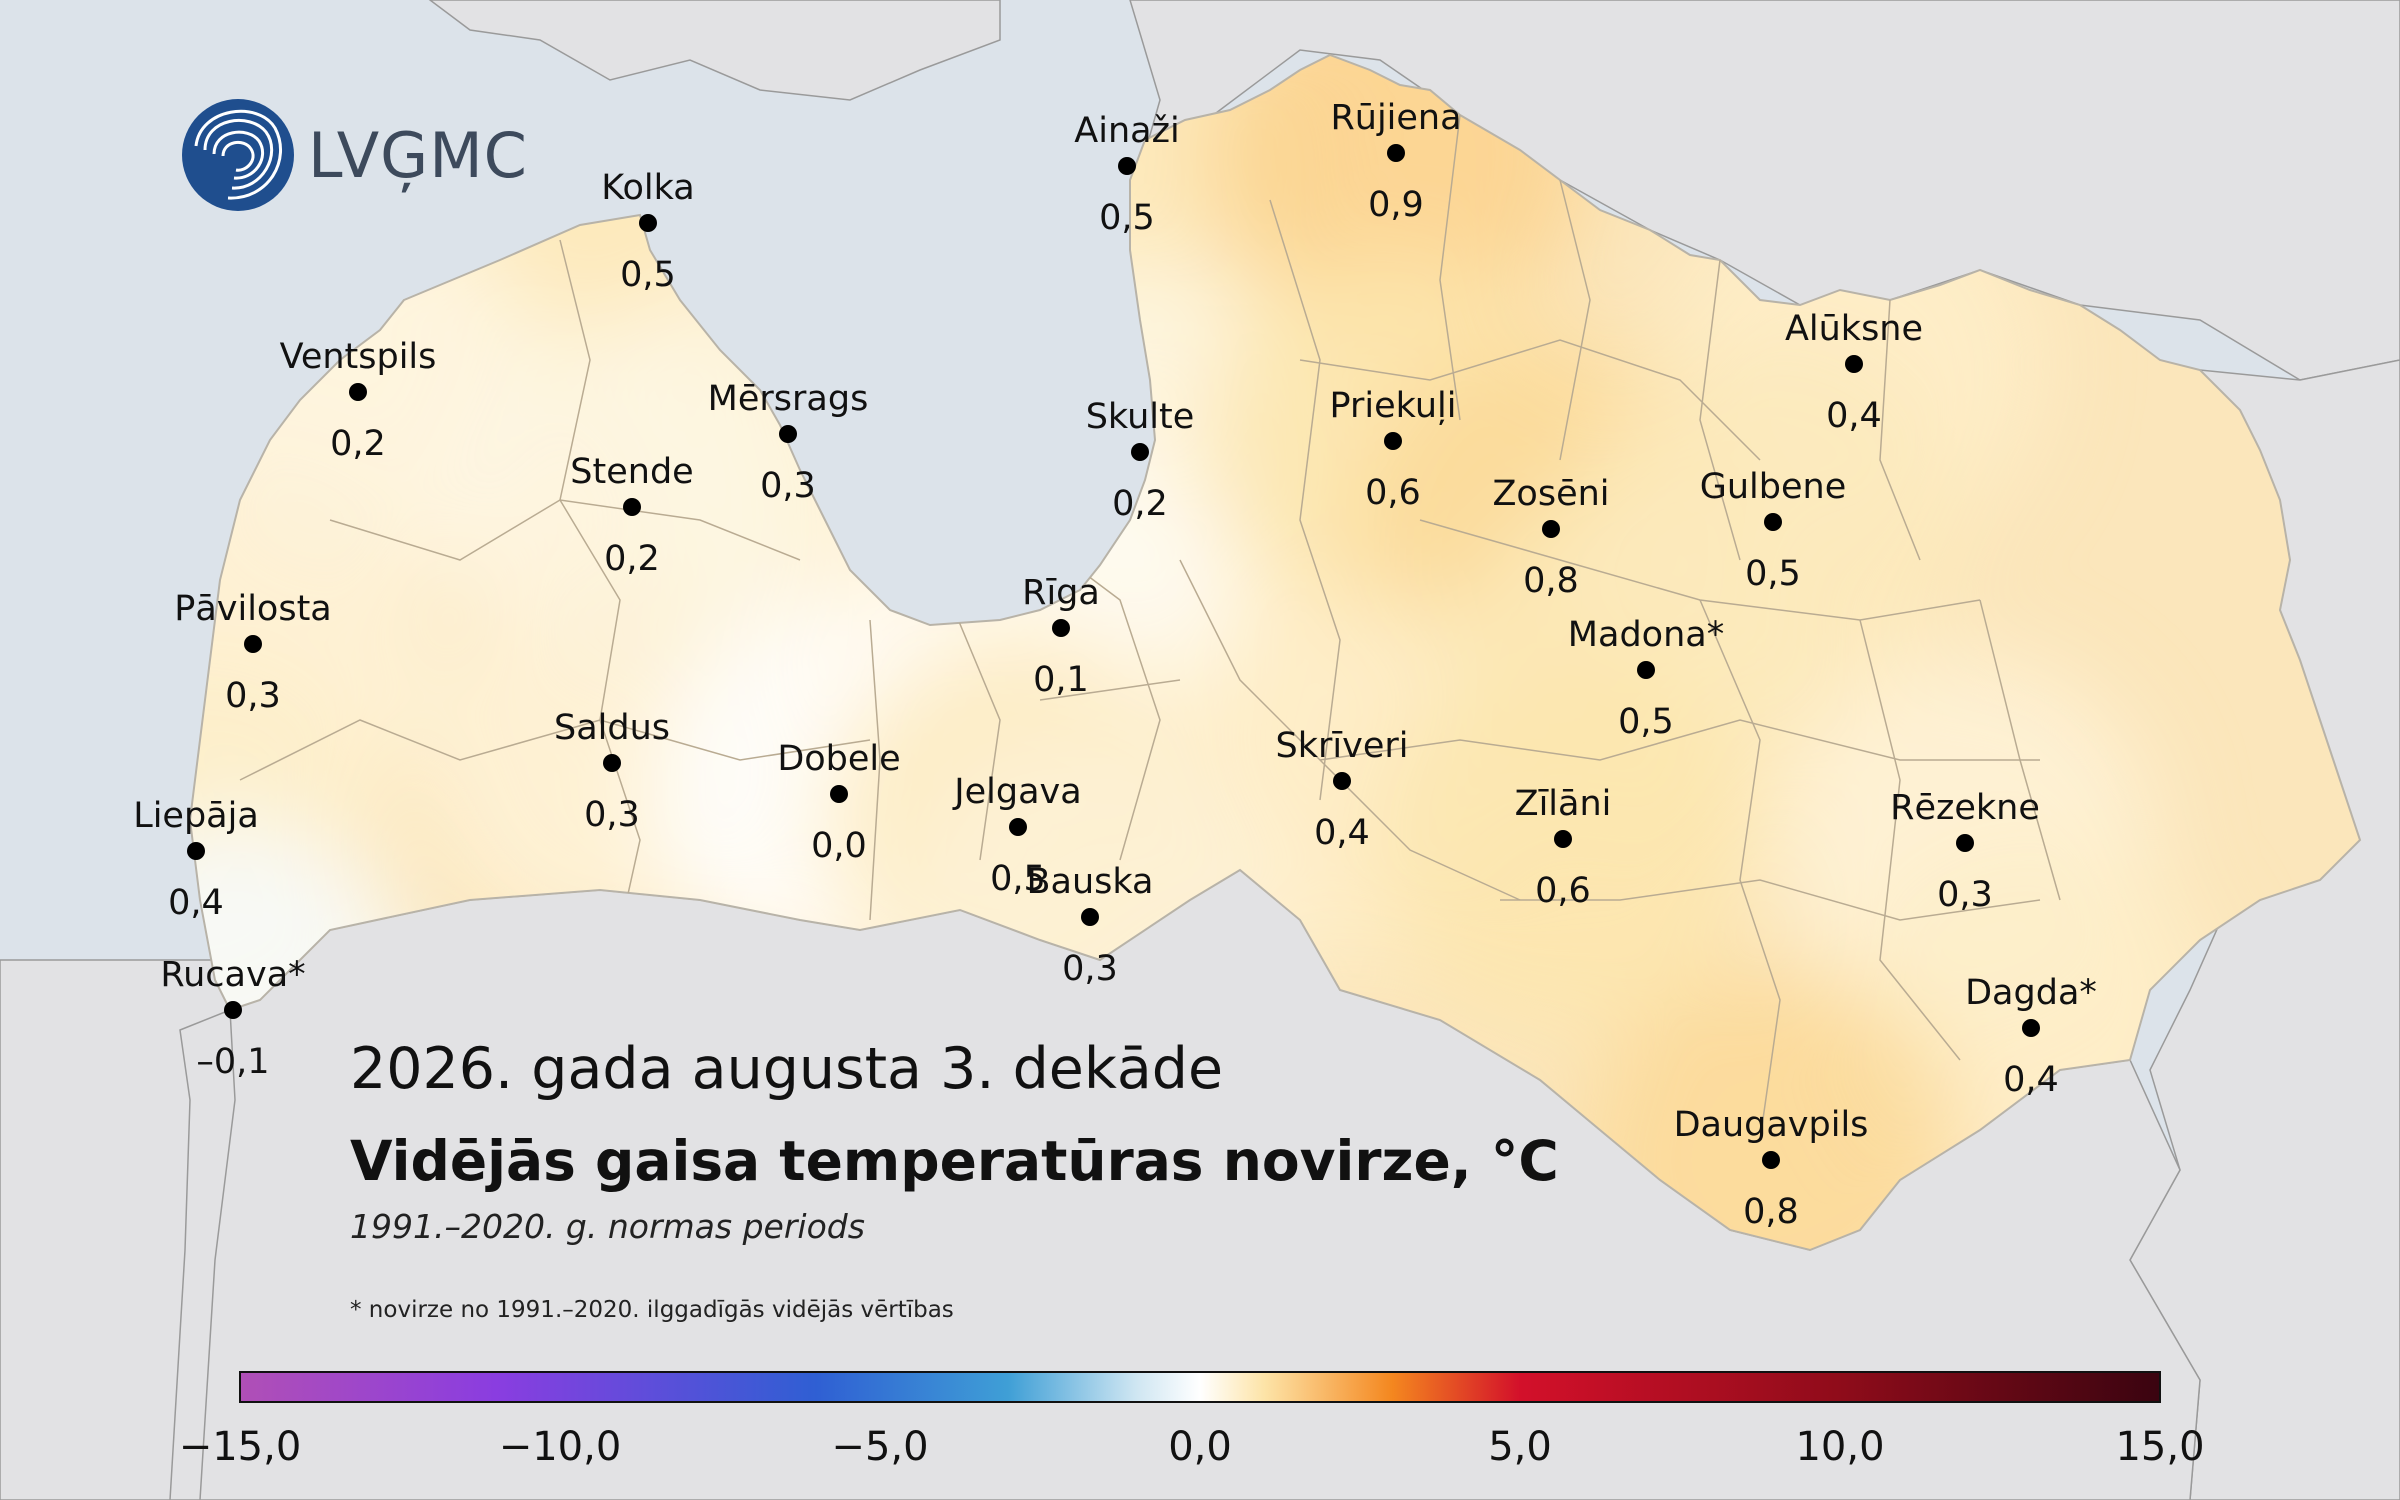 This screenshot has width=2400, height=1500. I want to click on colorbar-tick-label: −5,0, so click(879, 1447).